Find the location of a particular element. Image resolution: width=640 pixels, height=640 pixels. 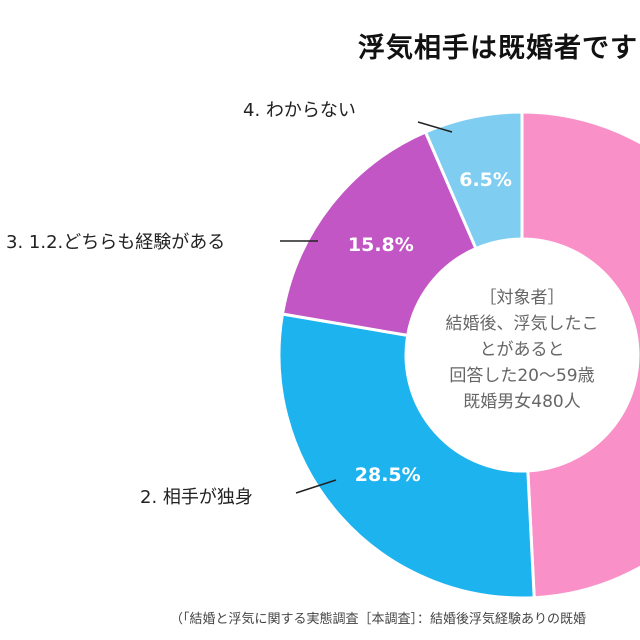

category-label-2: 2. 相手が独身 is located at coordinates (196, 497).